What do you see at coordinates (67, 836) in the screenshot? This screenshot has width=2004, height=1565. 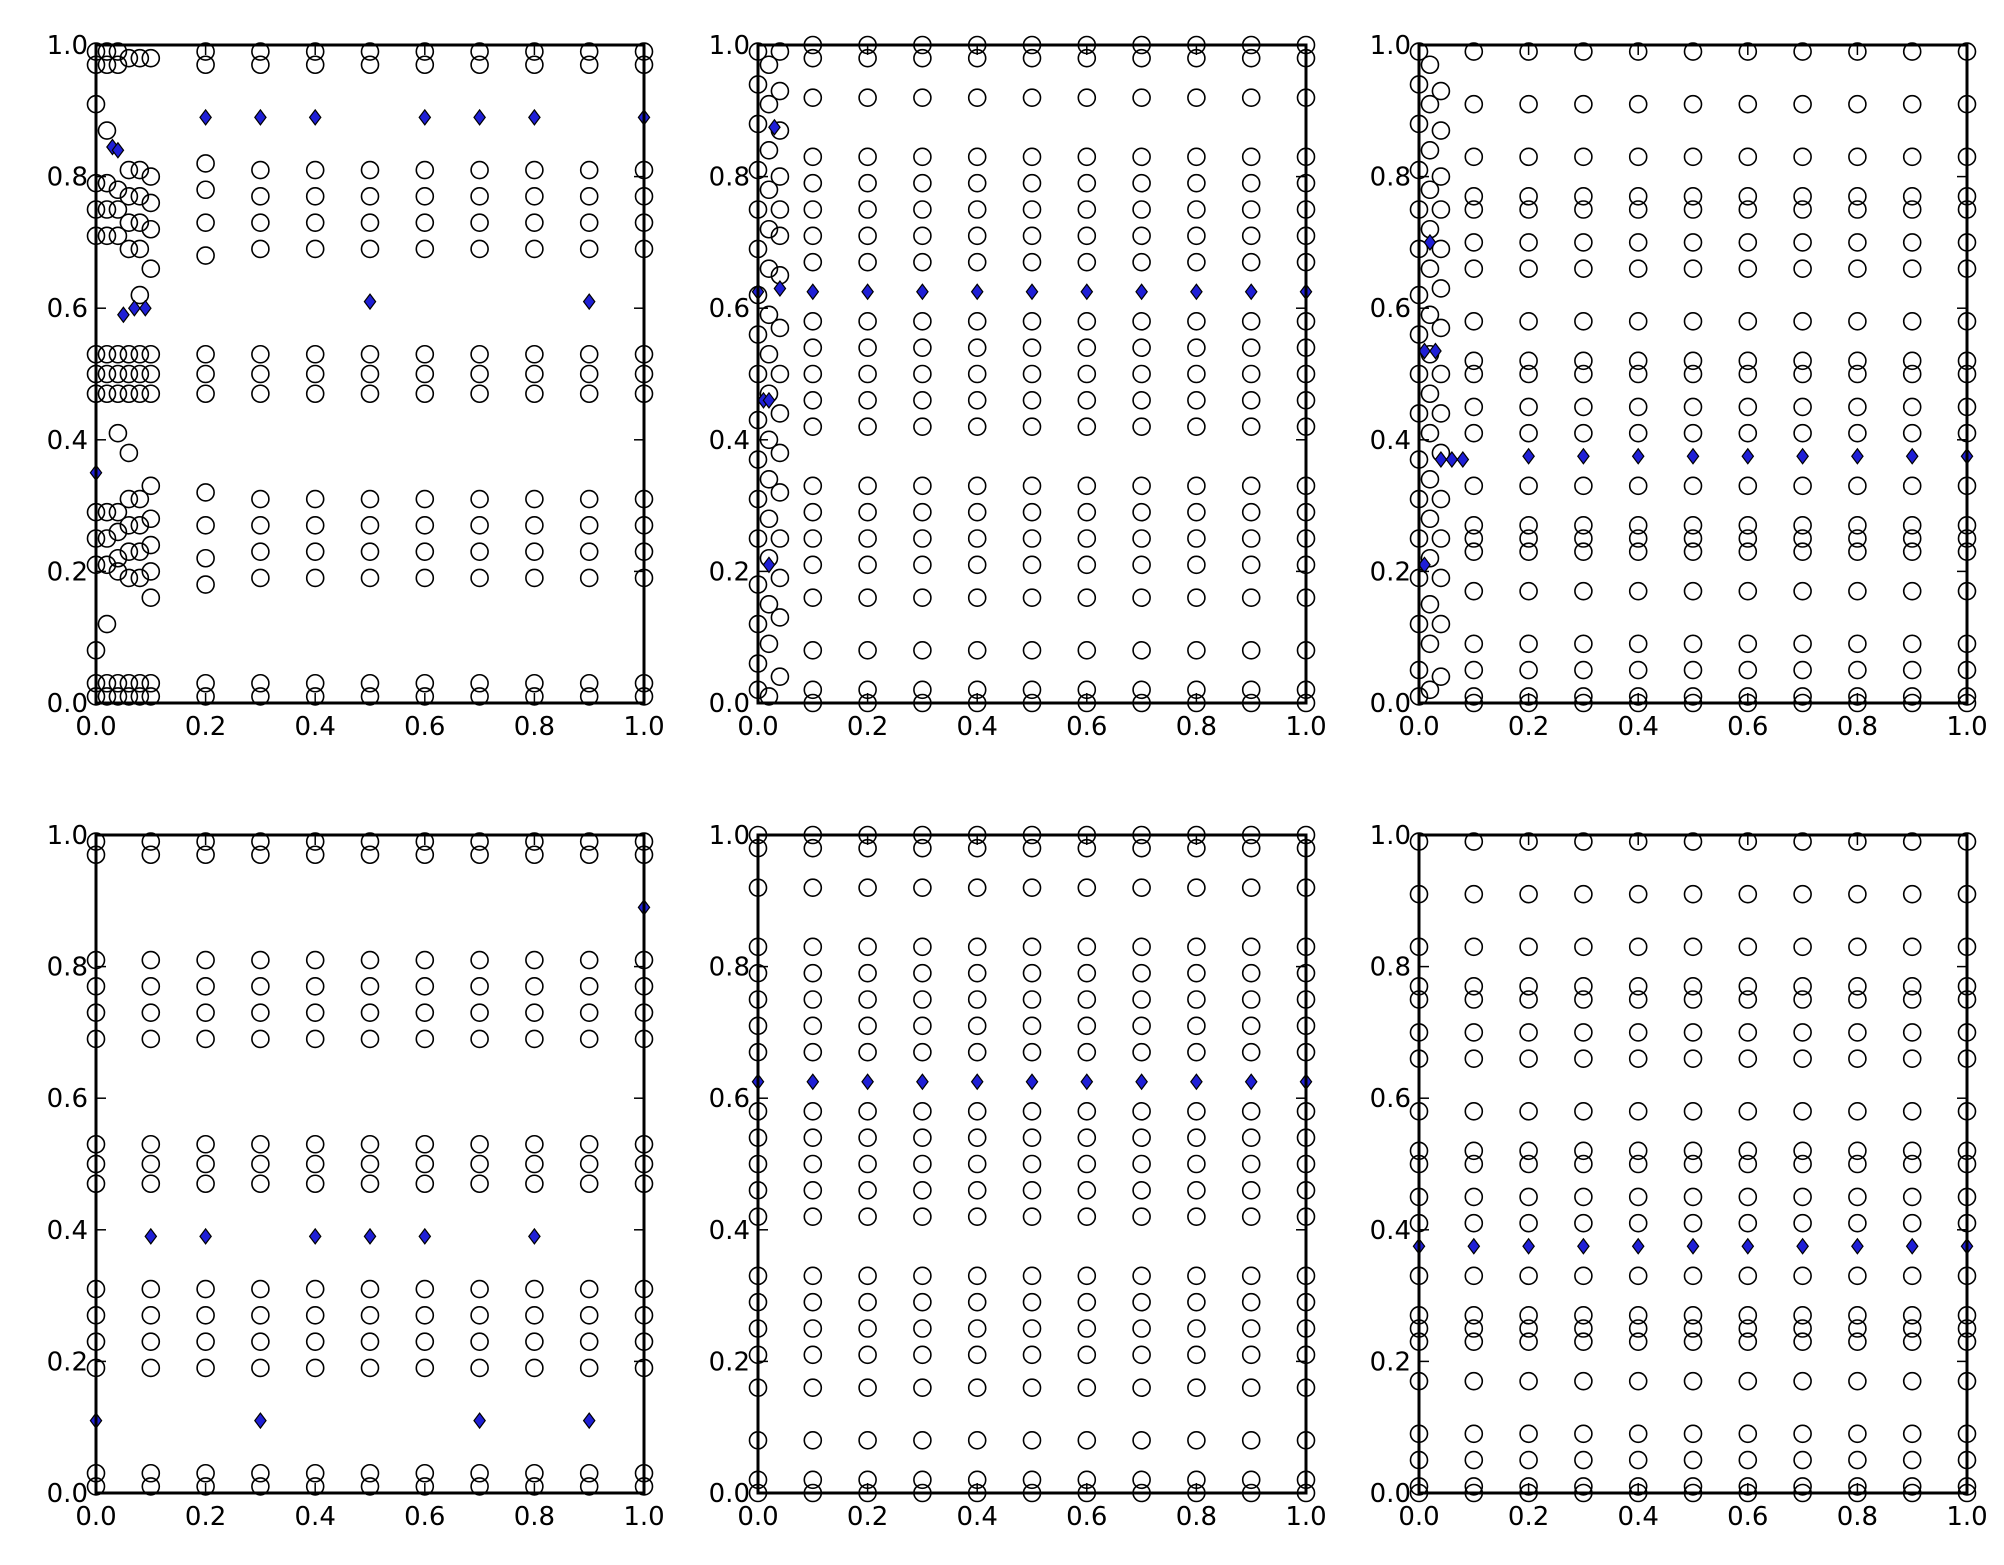 I see `y-tick-label: 1.0` at bounding box center [67, 836].